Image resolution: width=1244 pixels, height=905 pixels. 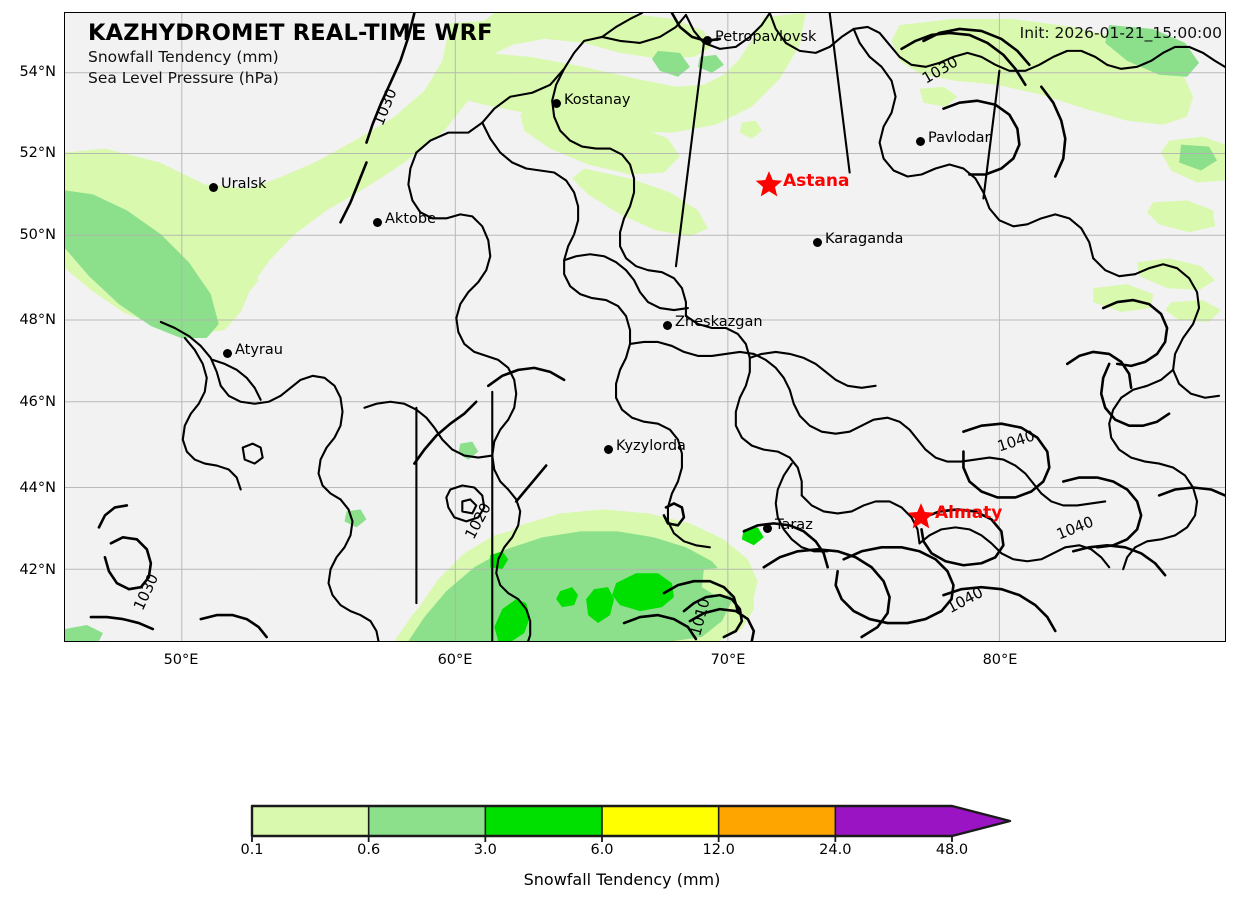 I want to click on contour-1030-nw, so click(x=390, y=78).